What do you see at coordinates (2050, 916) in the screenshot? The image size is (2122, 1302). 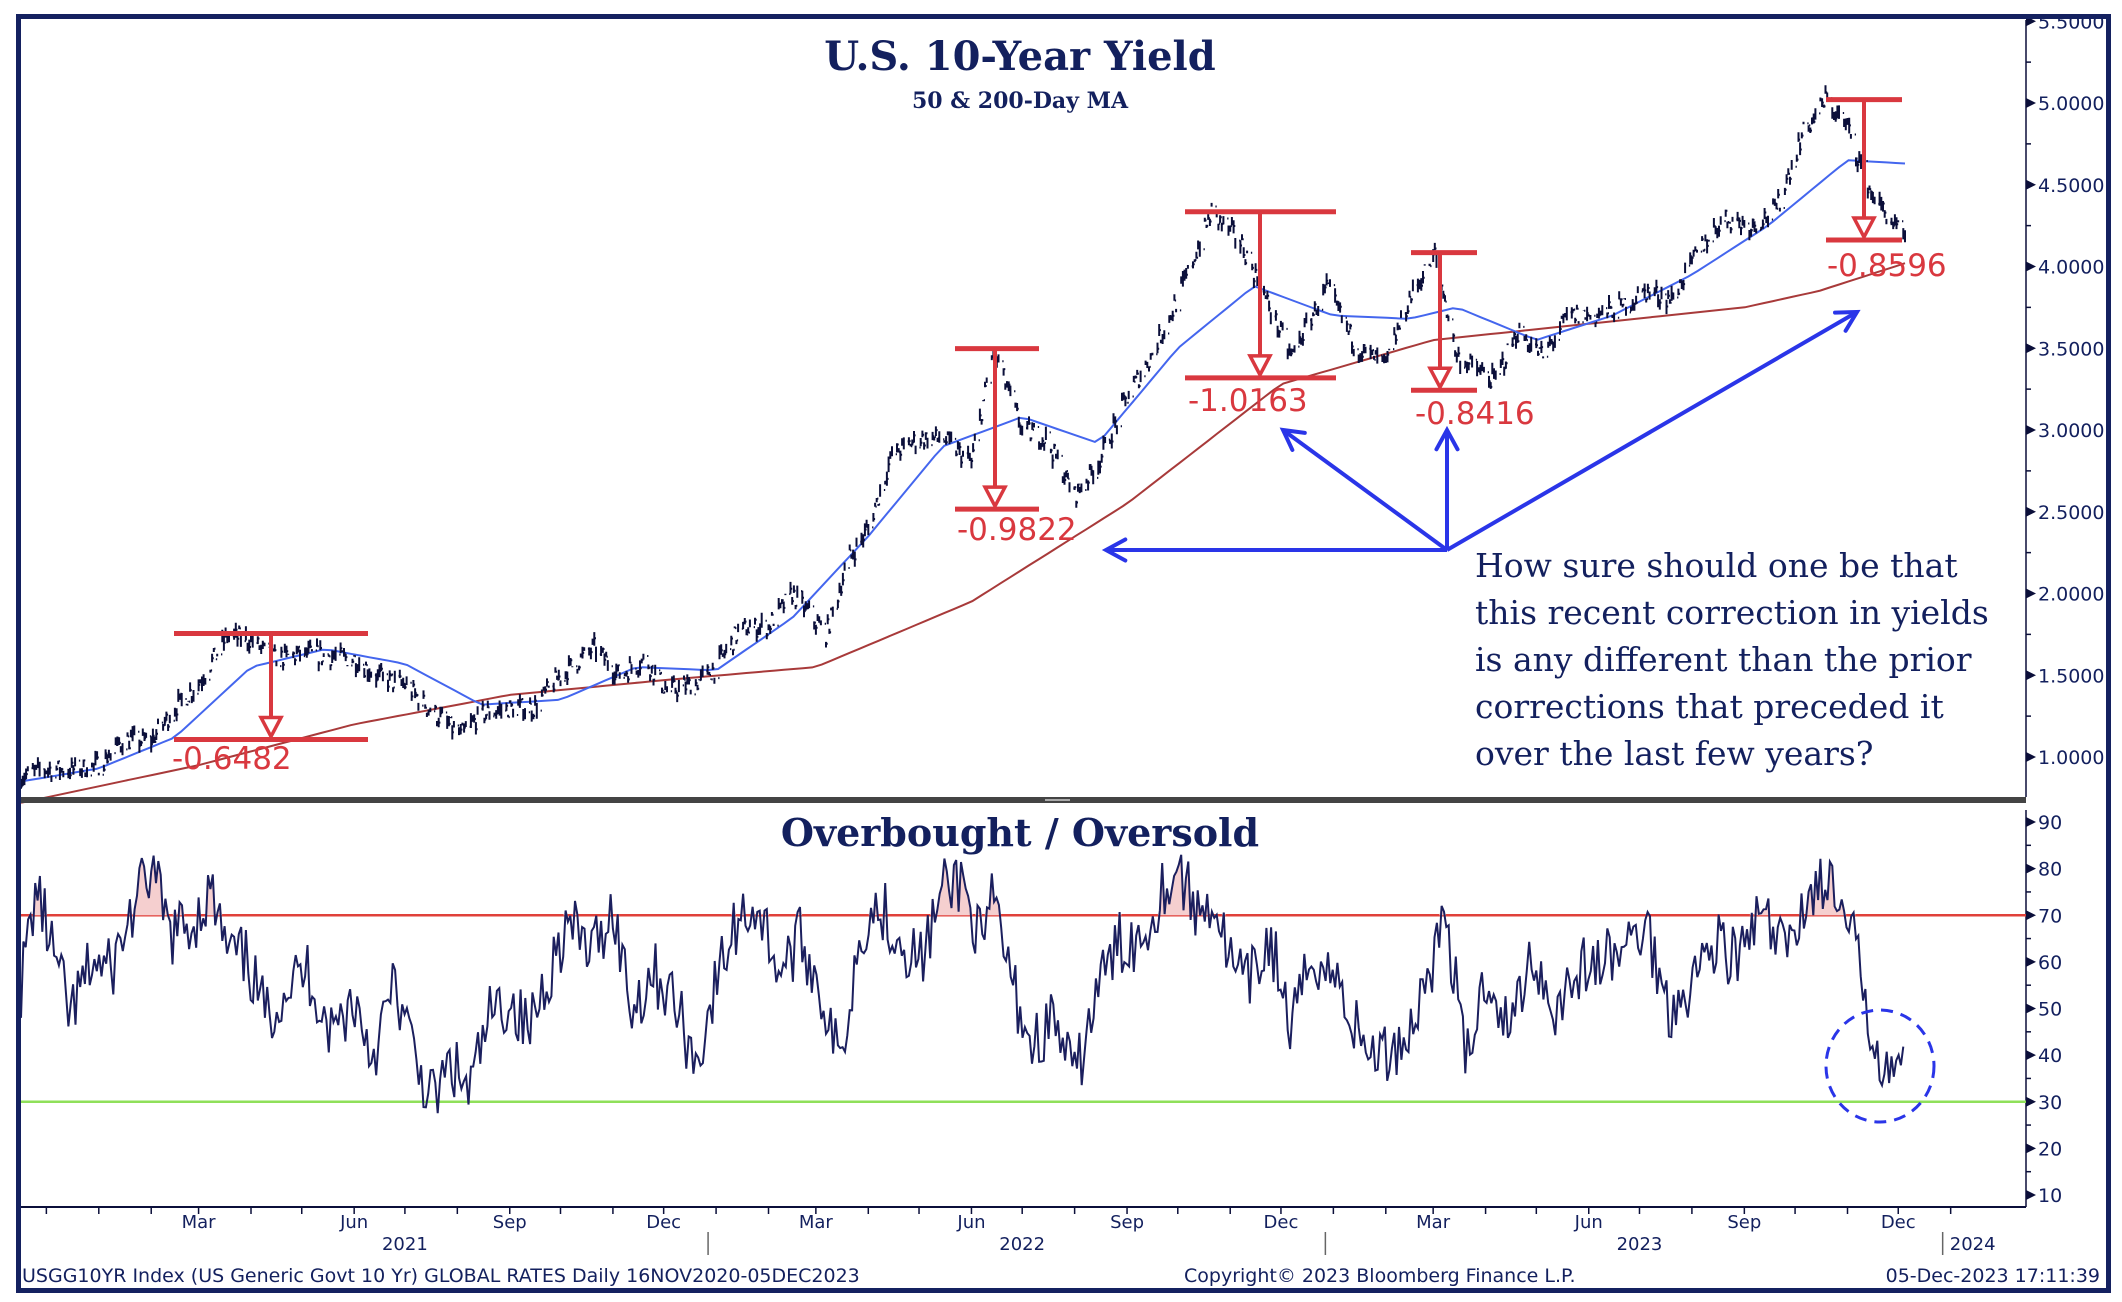 I see `rsi-tick-label: 70` at bounding box center [2050, 916].